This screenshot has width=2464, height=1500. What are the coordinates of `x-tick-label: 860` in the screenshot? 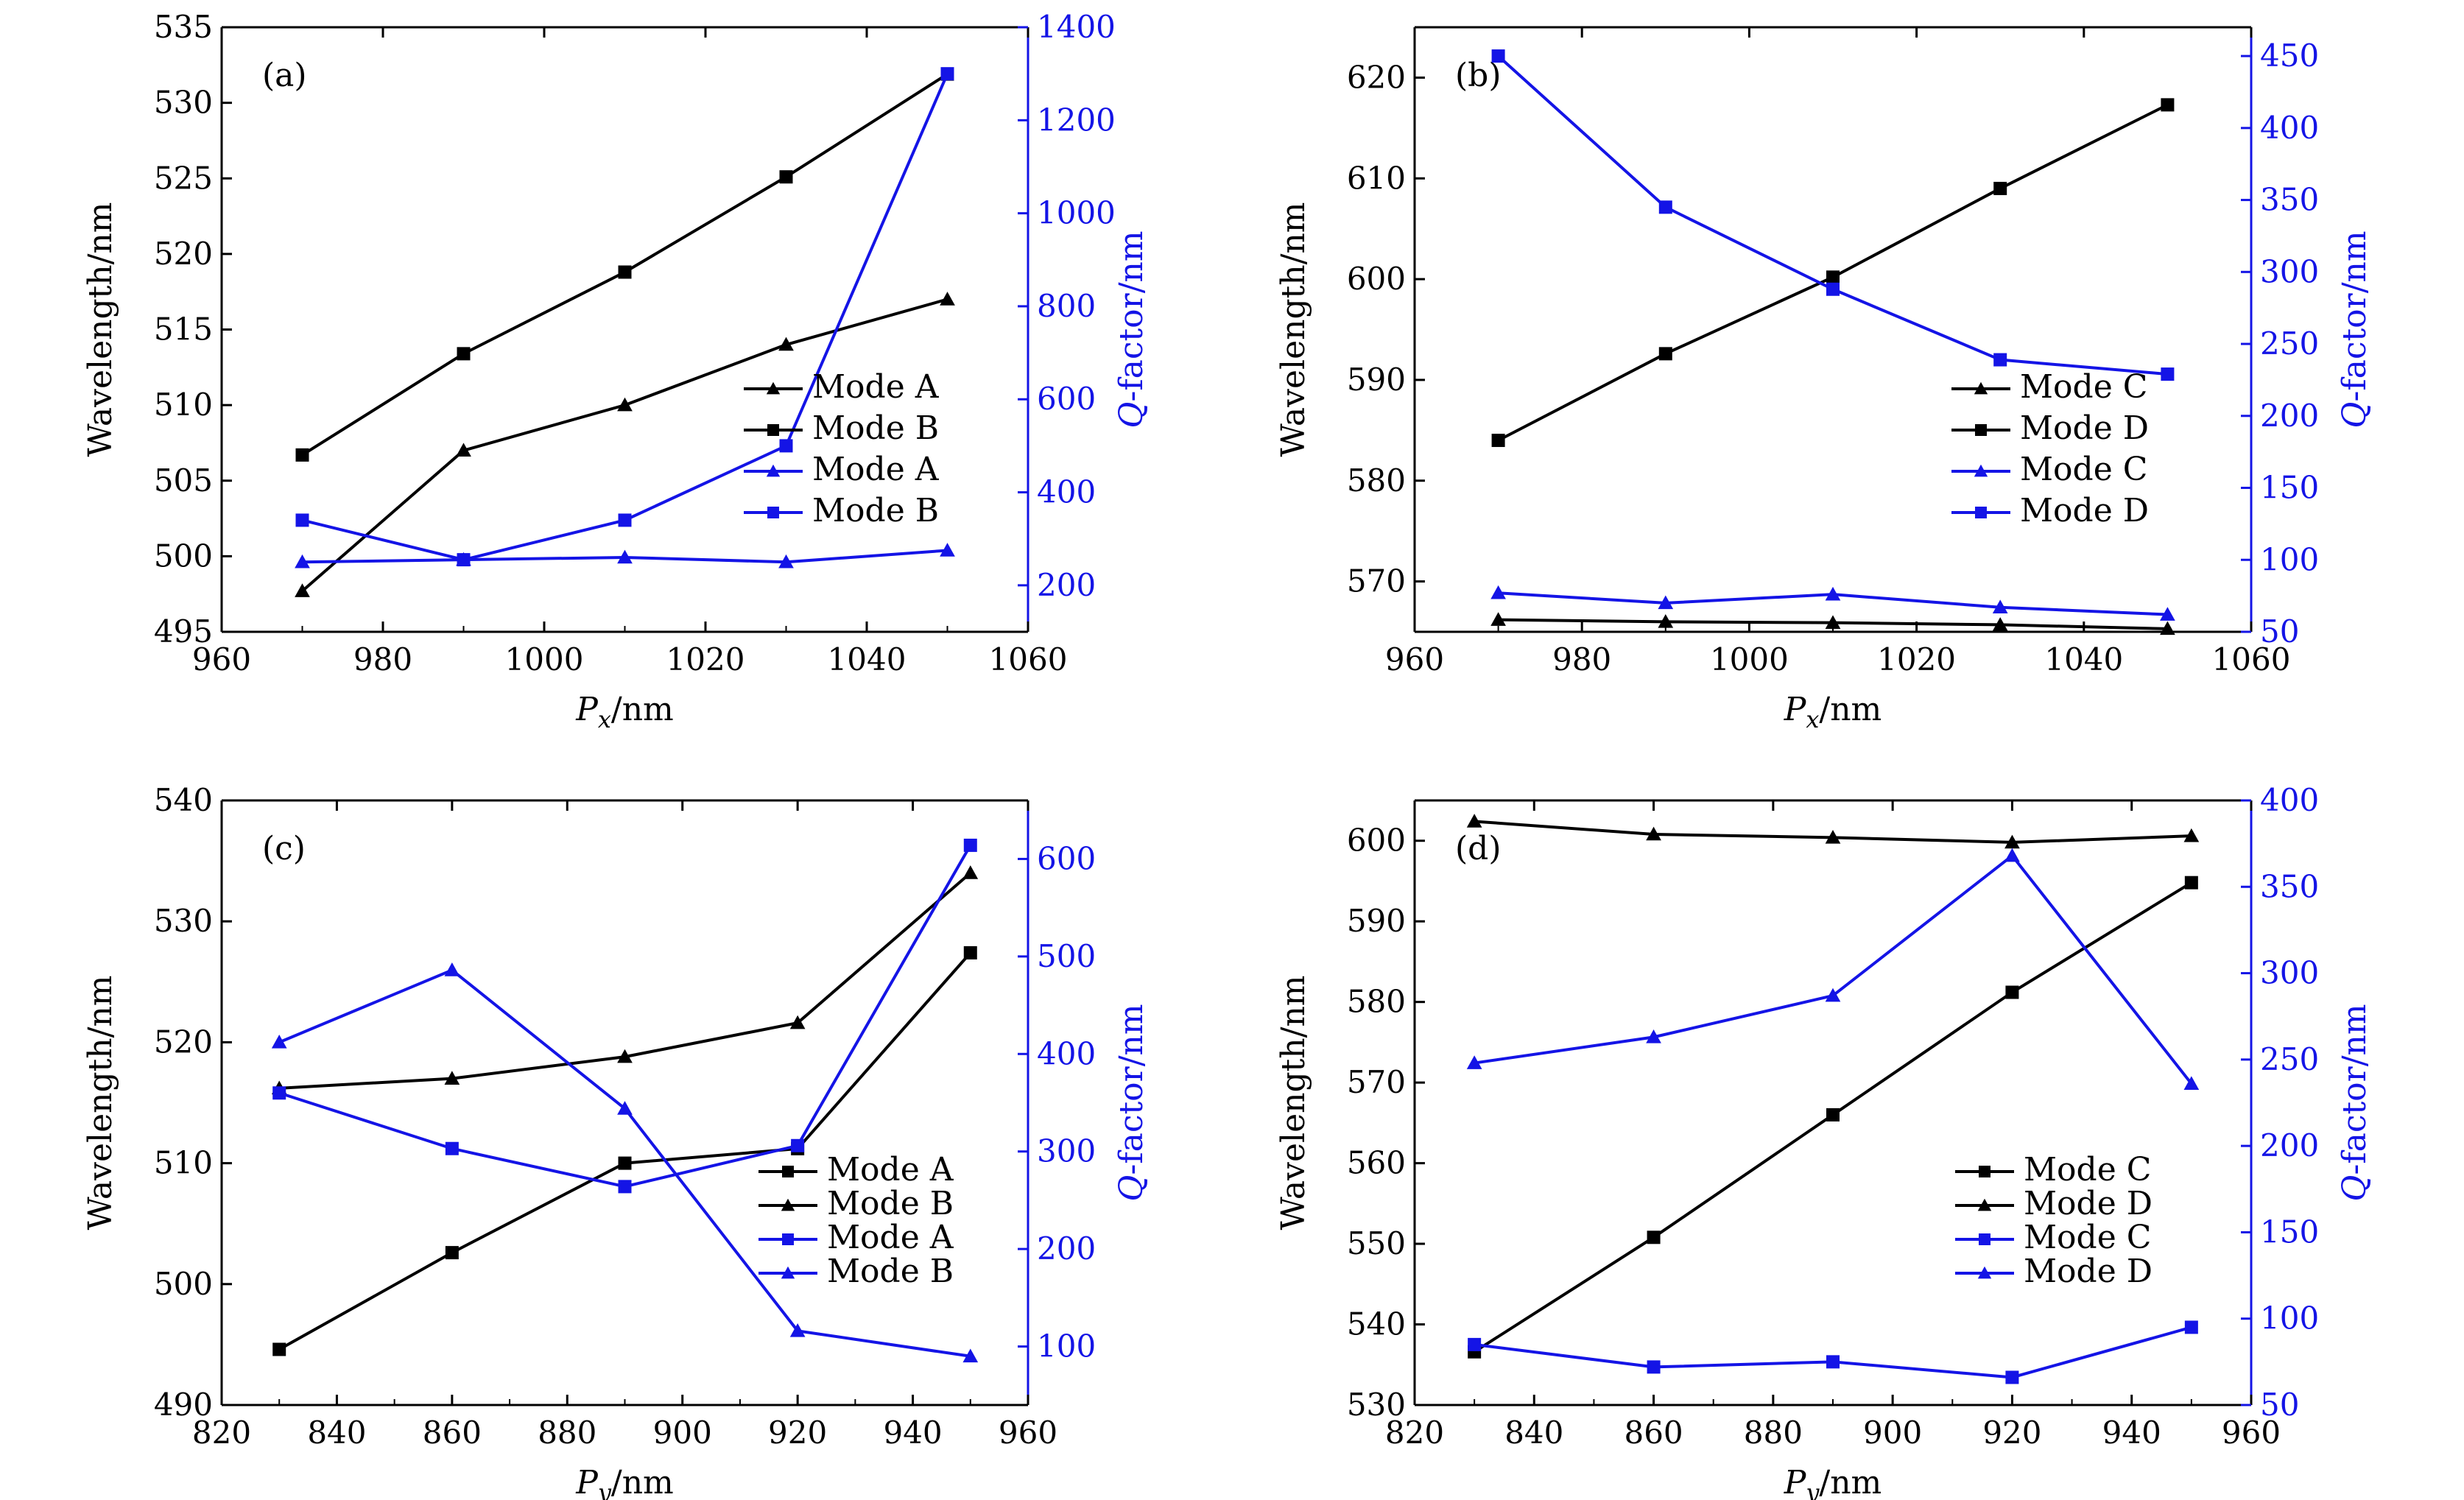 It's located at (1654, 1433).